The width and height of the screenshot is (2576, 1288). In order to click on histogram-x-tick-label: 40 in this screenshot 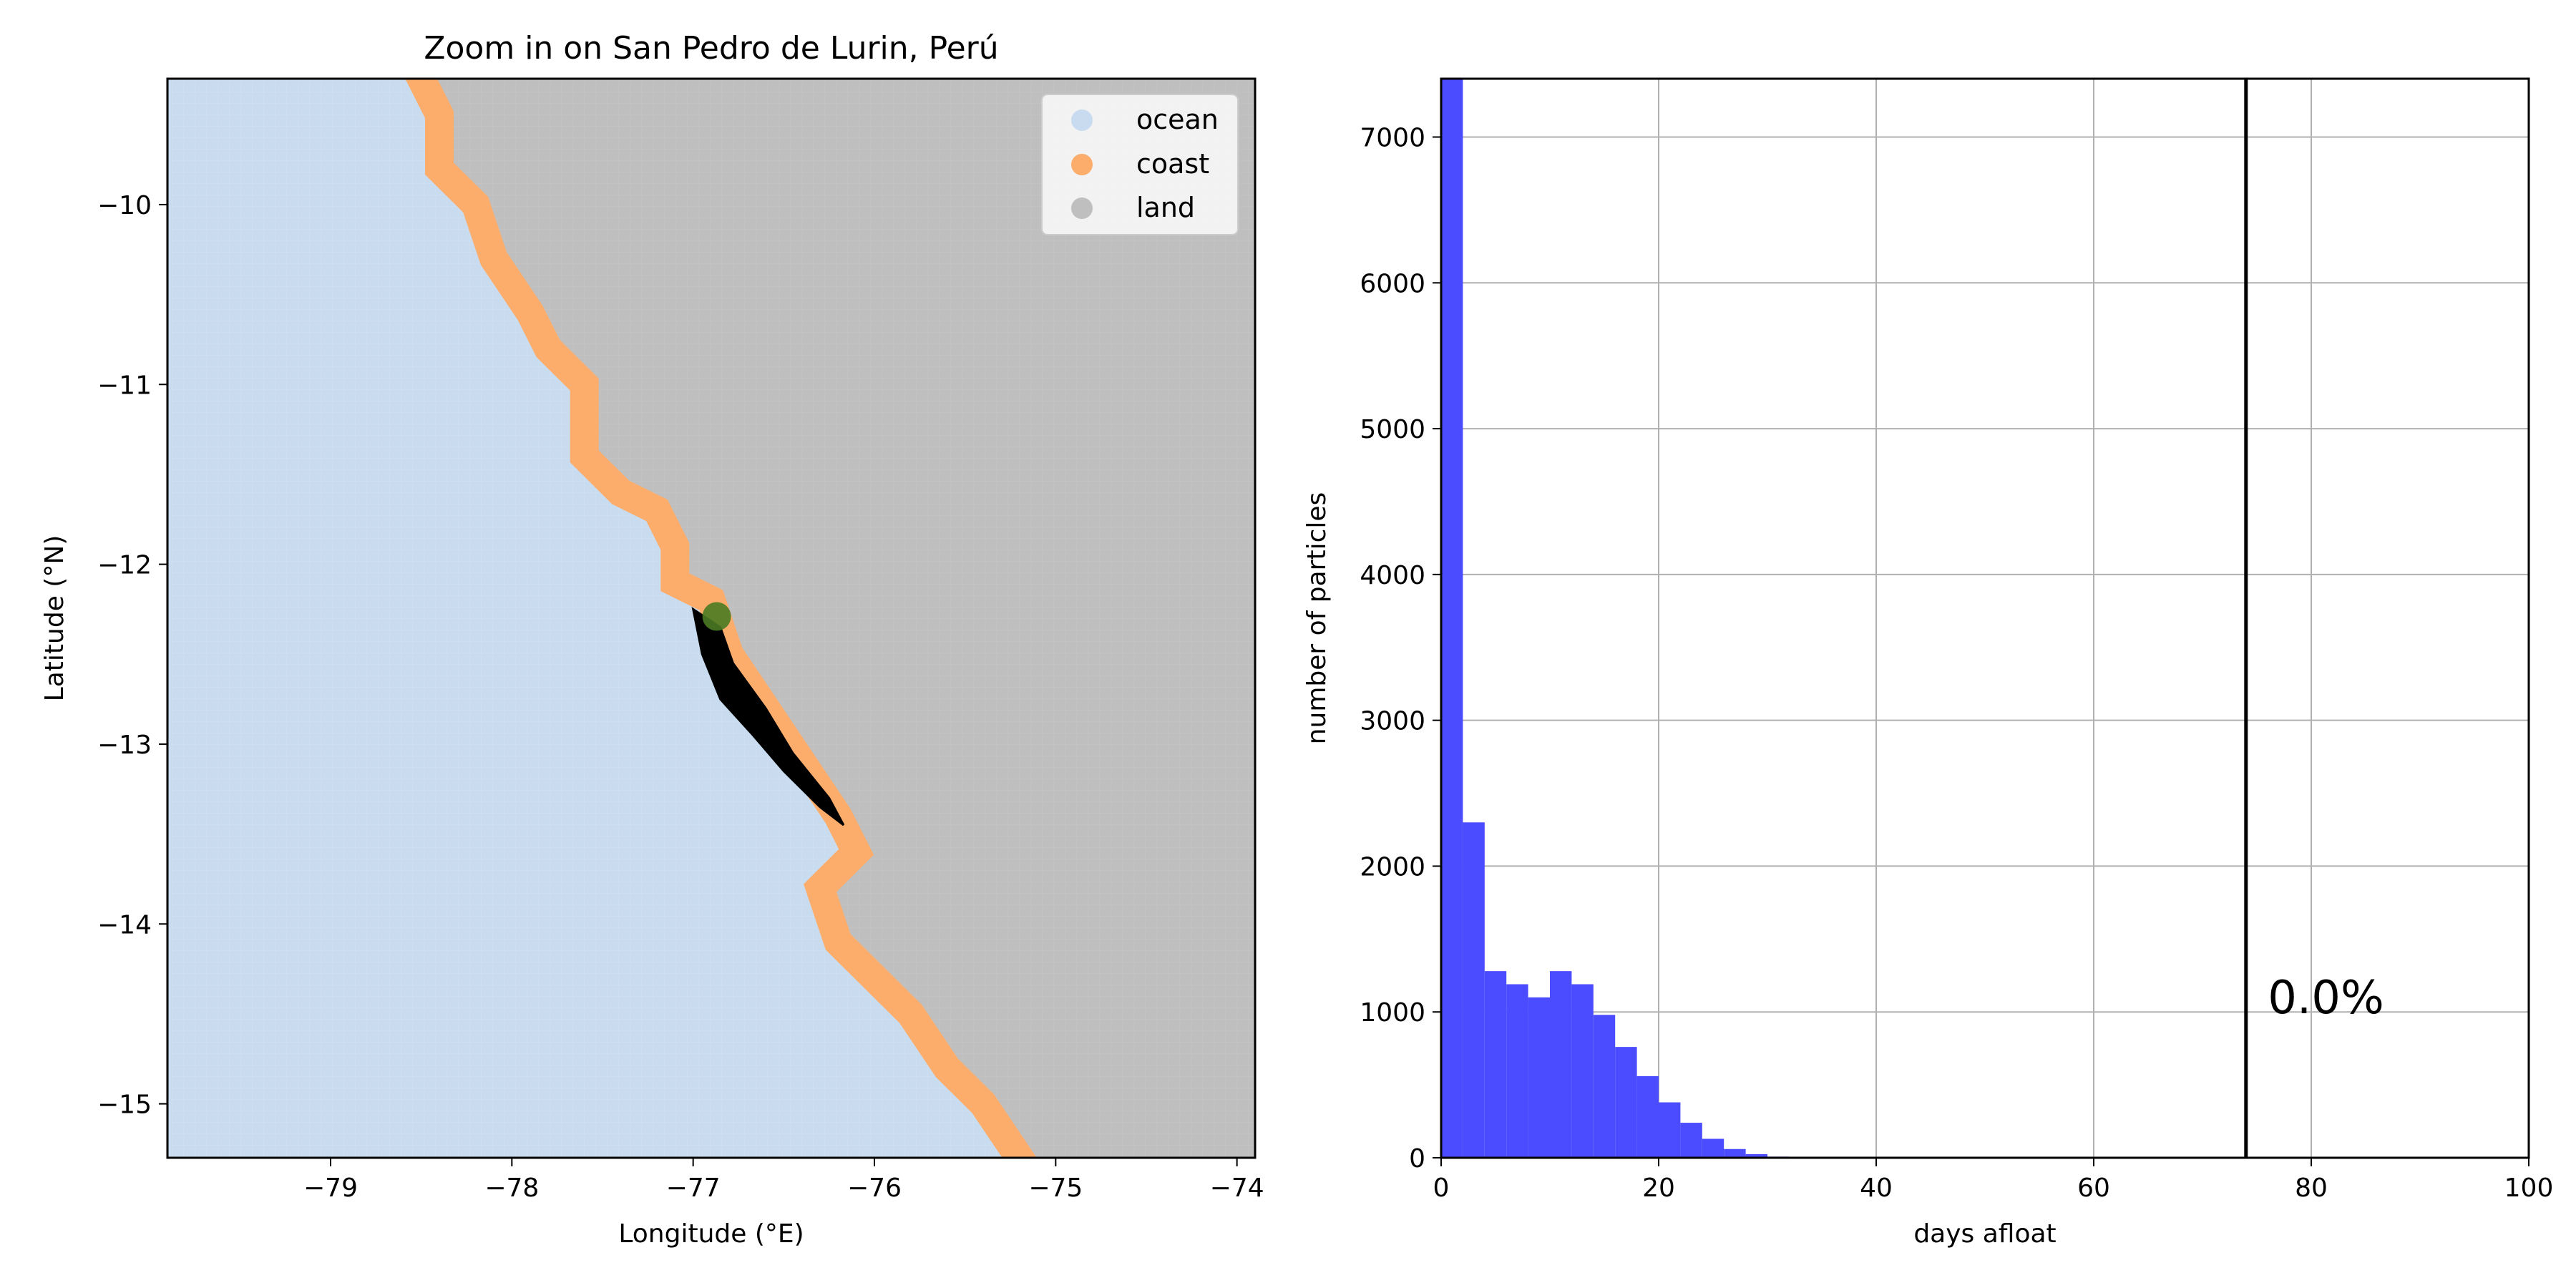, I will do `click(1876, 1188)`.